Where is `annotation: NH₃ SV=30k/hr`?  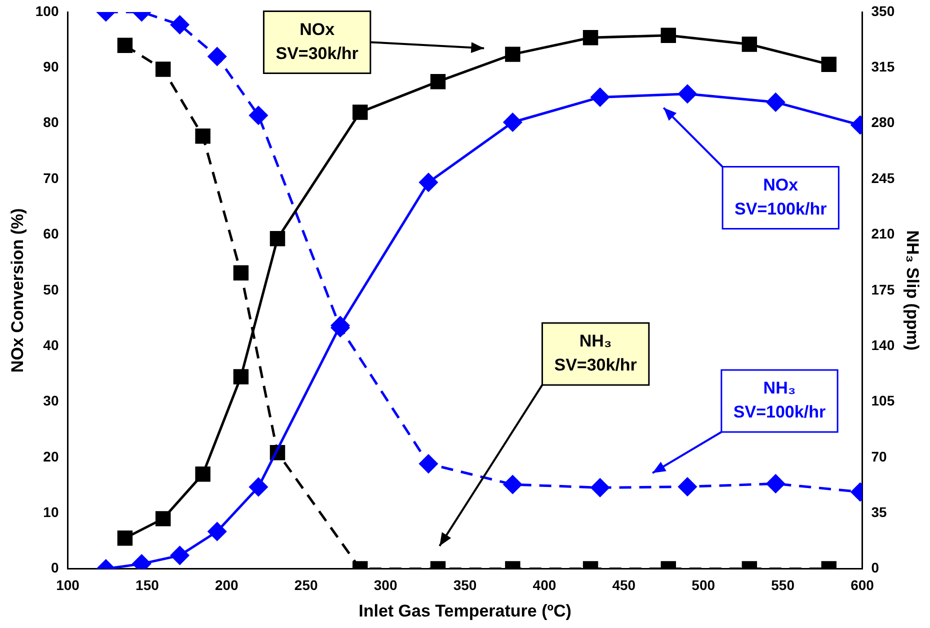 annotation: NH₃ SV=30k/hr is located at coordinates (596, 353).